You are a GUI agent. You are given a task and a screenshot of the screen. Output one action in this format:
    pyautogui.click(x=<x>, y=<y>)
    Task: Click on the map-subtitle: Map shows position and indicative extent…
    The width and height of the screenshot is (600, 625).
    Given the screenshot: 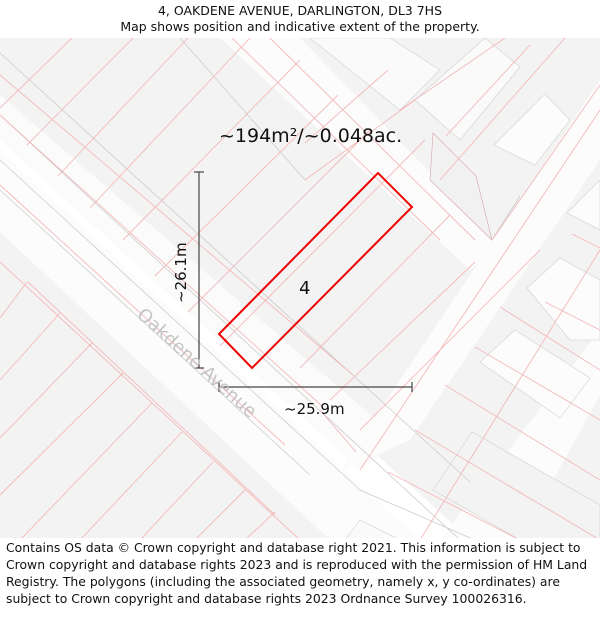 What is the action you would take?
    pyautogui.click(x=300, y=26)
    